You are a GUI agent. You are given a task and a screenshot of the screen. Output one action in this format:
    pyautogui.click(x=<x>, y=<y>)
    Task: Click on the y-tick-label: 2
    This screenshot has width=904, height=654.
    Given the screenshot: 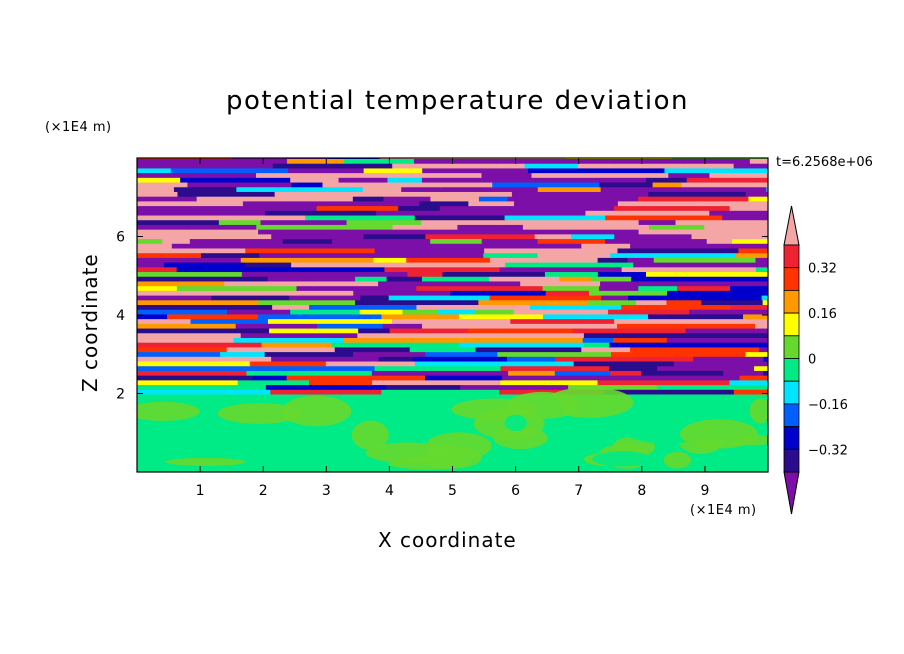 What is the action you would take?
    pyautogui.click(x=120, y=395)
    